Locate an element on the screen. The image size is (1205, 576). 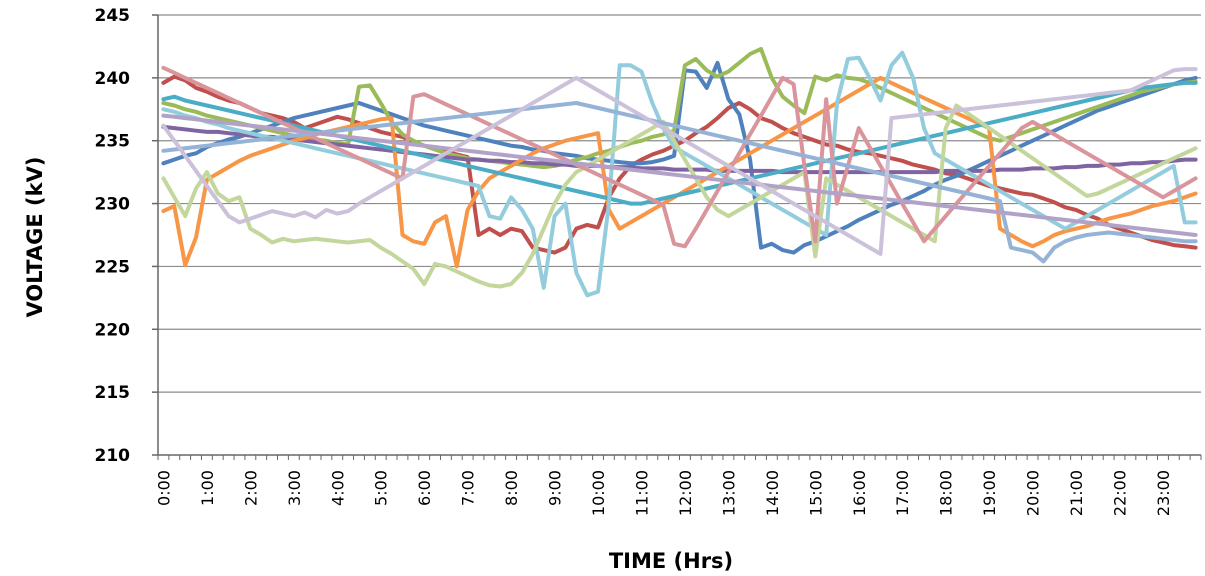
x-tick-label: 0:00 is located at coordinates (163, 488).